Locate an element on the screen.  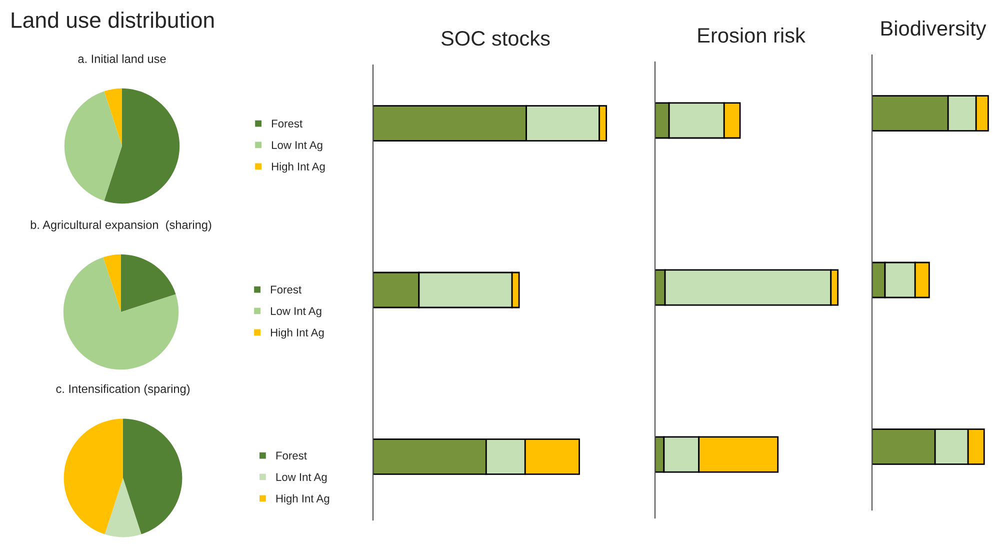
chart-title: a. Initial land use is located at coordinates (122, 59).